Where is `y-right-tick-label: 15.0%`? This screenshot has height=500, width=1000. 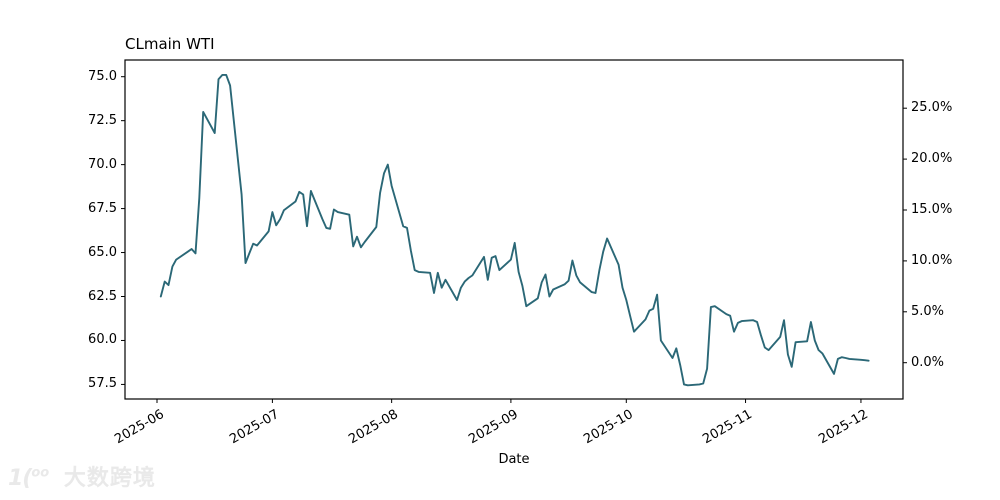
y-right-tick-label: 15.0% is located at coordinates (932, 209).